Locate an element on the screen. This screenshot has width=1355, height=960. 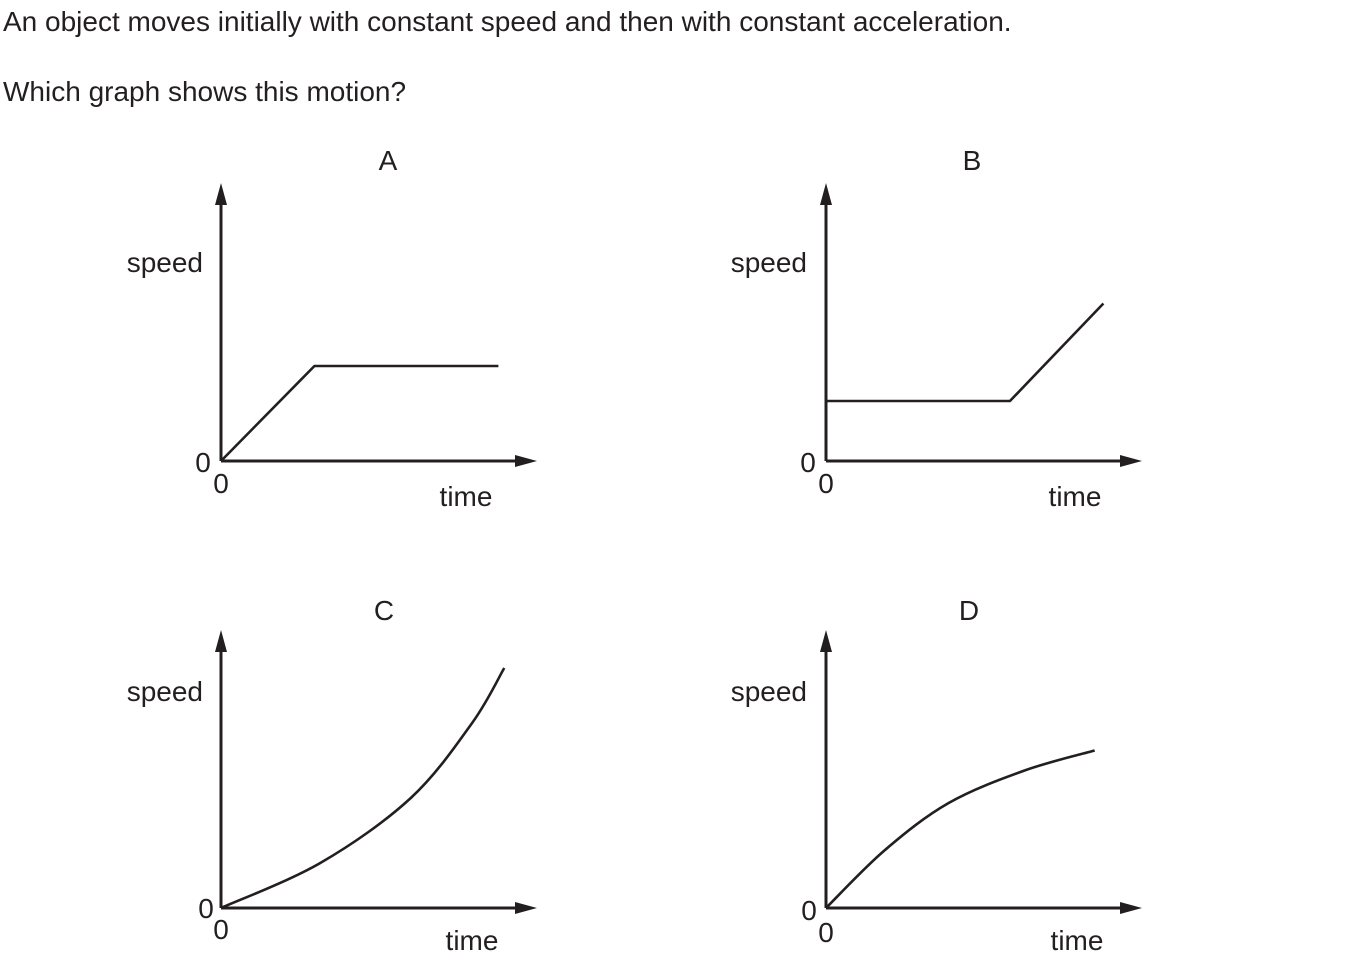
graph-letter: A is located at coordinates (388, 160).